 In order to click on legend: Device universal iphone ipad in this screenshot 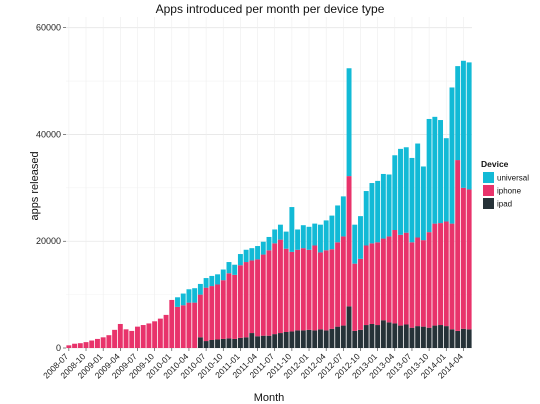, I will do `click(505, 184)`.